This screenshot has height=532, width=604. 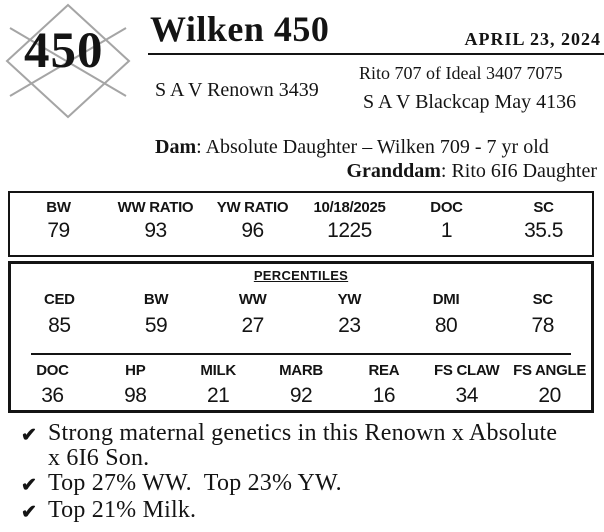 I want to click on epd-column-header: FS ANGLE, so click(x=550, y=370).